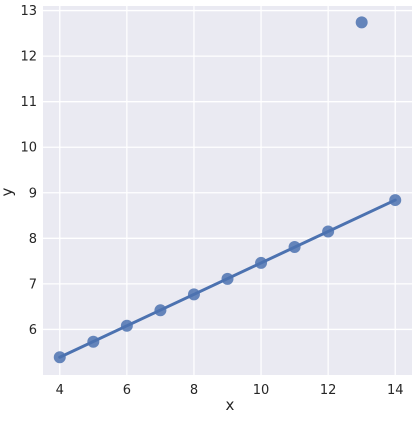 This screenshot has width=419, height=421. Describe the element at coordinates (28, 148) in the screenshot. I see `y-tick-label: 10` at that location.